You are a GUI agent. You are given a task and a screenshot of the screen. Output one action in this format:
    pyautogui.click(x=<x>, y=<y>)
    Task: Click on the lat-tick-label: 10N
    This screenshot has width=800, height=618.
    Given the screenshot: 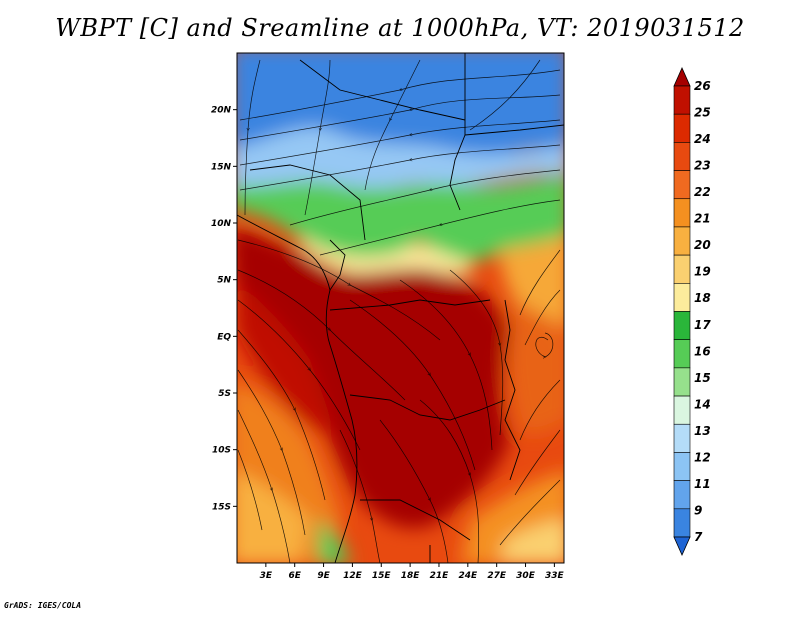 What is the action you would take?
    pyautogui.click(x=221, y=224)
    